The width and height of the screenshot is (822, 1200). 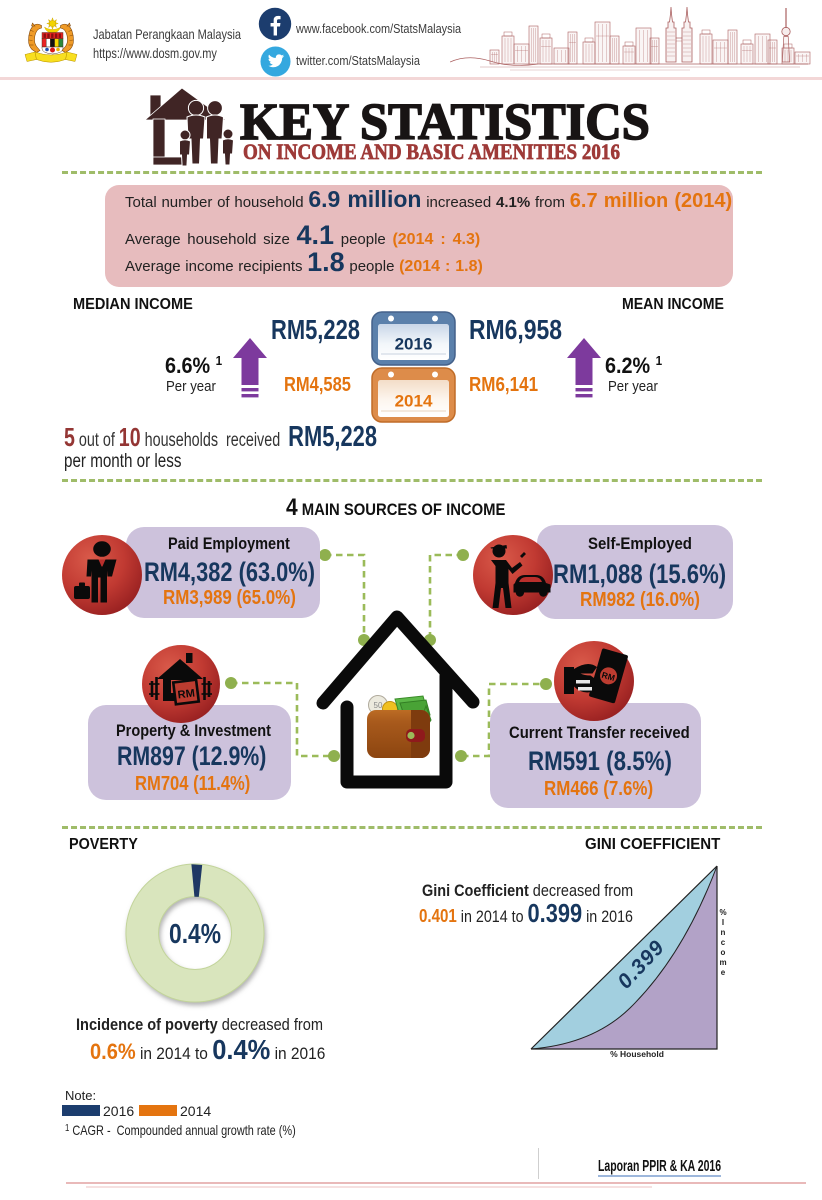 What do you see at coordinates (378, 705) in the screenshot?
I see `svg-text: 50` at bounding box center [378, 705].